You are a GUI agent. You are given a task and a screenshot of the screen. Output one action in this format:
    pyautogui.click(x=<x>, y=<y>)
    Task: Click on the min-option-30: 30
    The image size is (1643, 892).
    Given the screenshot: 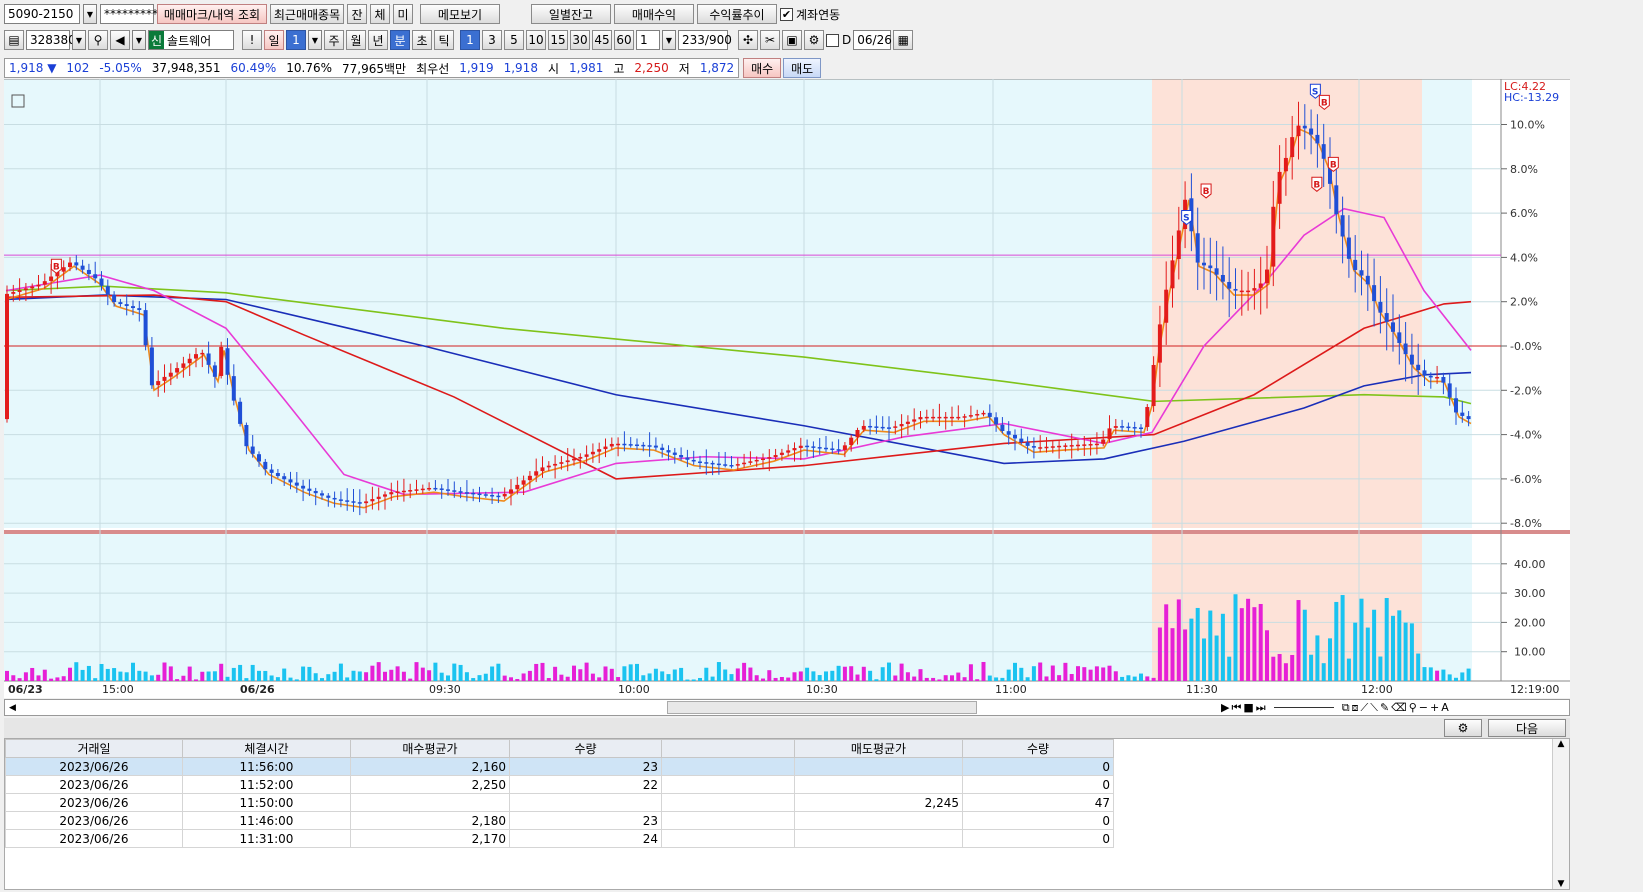 What is the action you would take?
    pyautogui.click(x=580, y=40)
    